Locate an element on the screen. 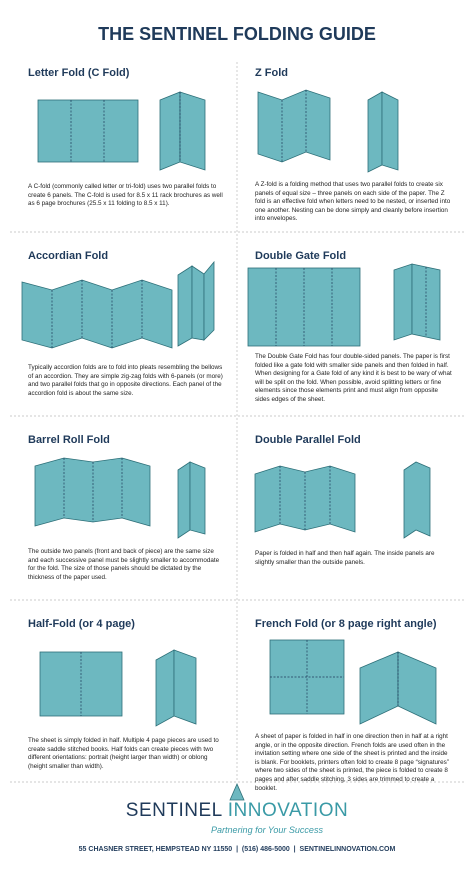  brand: SENTINEL INNOVATION is located at coordinates (237, 811).